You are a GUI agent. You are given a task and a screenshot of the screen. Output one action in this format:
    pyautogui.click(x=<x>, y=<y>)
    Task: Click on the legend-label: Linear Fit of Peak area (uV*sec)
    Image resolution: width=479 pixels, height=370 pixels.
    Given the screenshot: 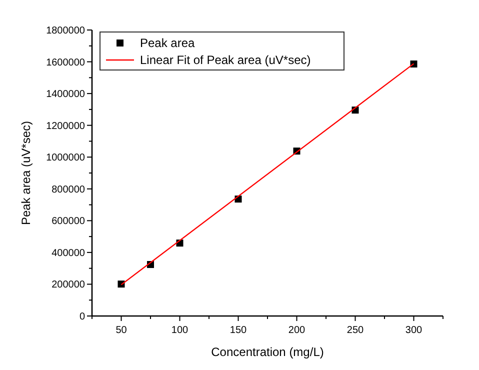 What is the action you would take?
    pyautogui.click(x=225, y=60)
    